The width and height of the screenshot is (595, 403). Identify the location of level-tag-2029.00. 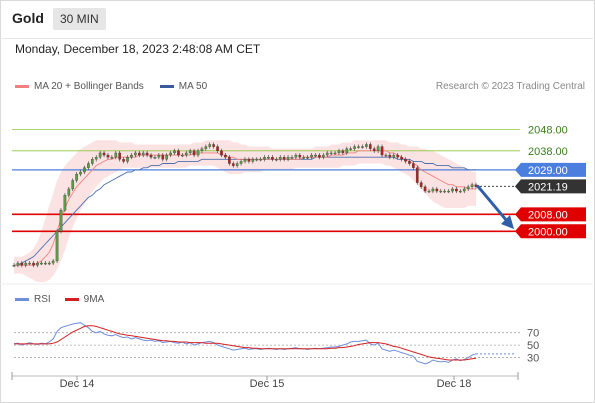
(550, 169).